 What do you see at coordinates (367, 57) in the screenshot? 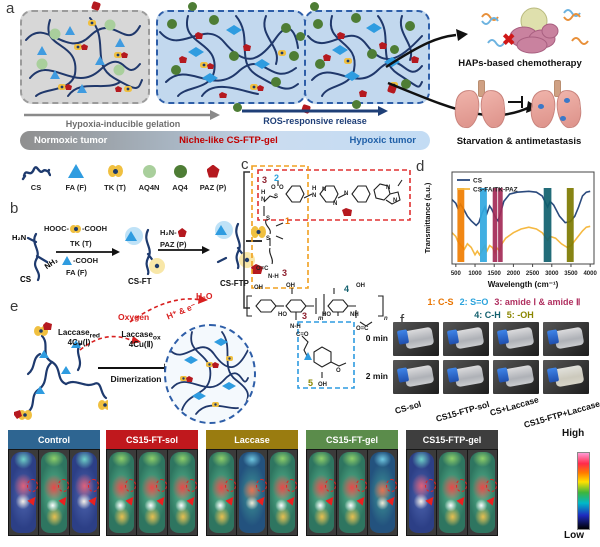
I see `network-box-hypoxic` at bounding box center [367, 57].